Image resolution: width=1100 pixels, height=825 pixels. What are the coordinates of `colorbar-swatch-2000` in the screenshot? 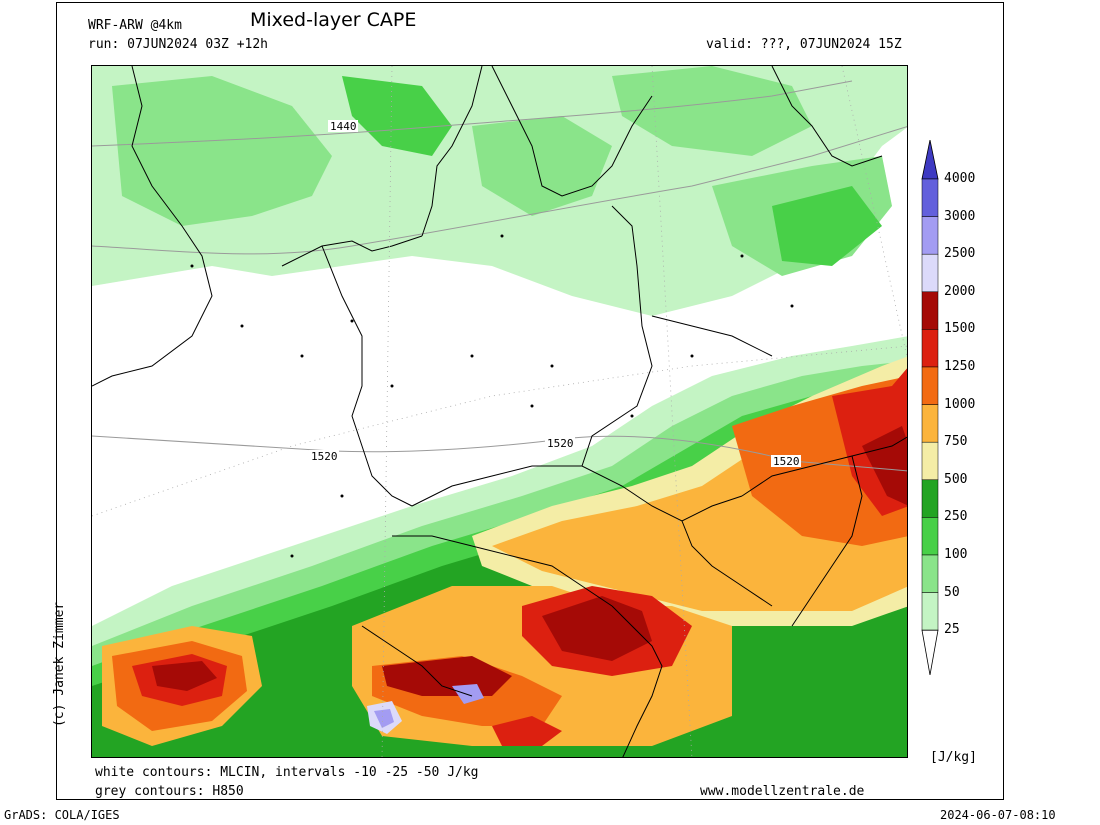 It's located at (930, 273).